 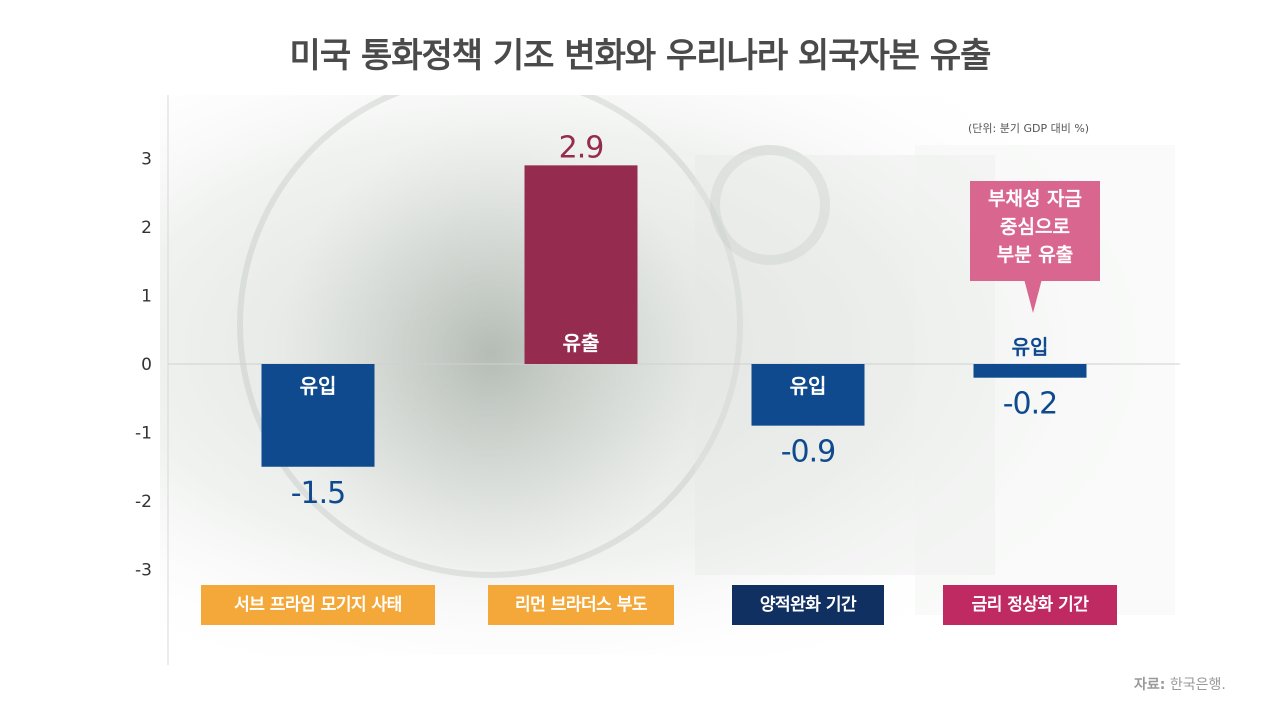 I want to click on source-note: 자료: 한국은행., so click(x=1180, y=684).